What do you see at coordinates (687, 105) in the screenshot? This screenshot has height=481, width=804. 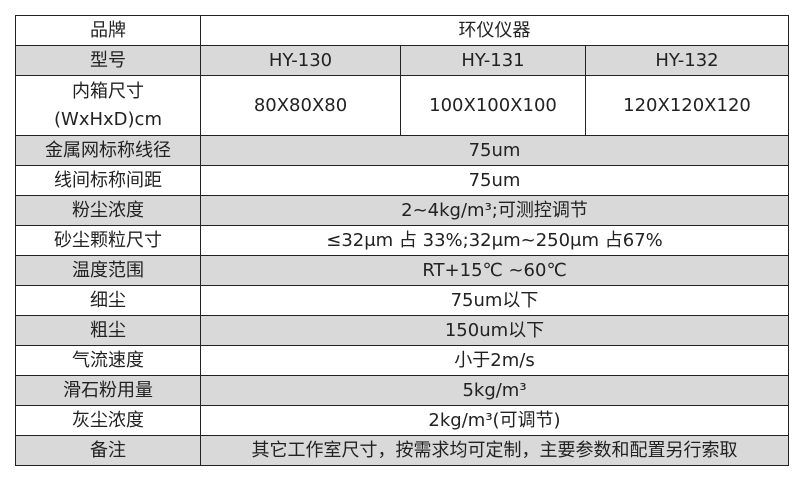 I see `size-value: 120X120X120` at bounding box center [687, 105].